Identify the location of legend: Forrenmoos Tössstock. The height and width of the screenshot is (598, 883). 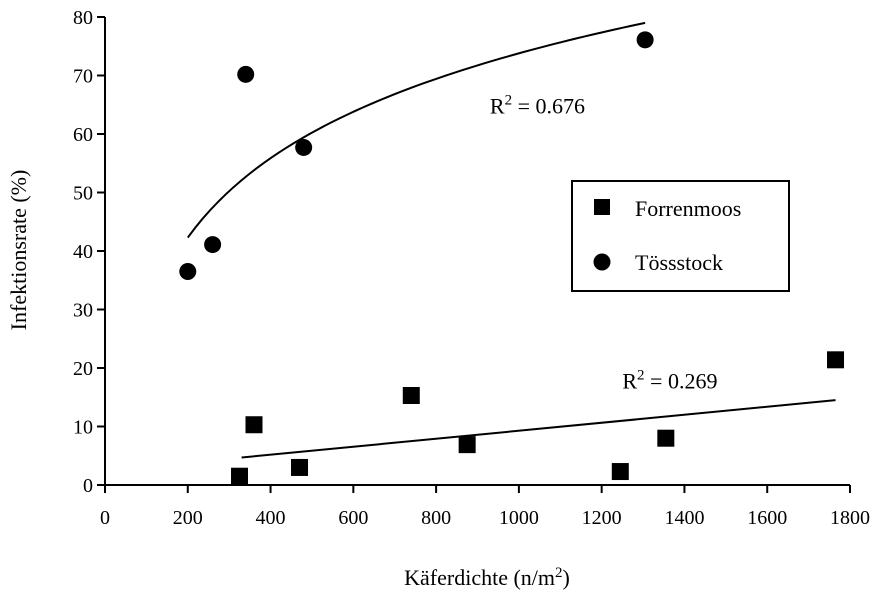
(680, 236).